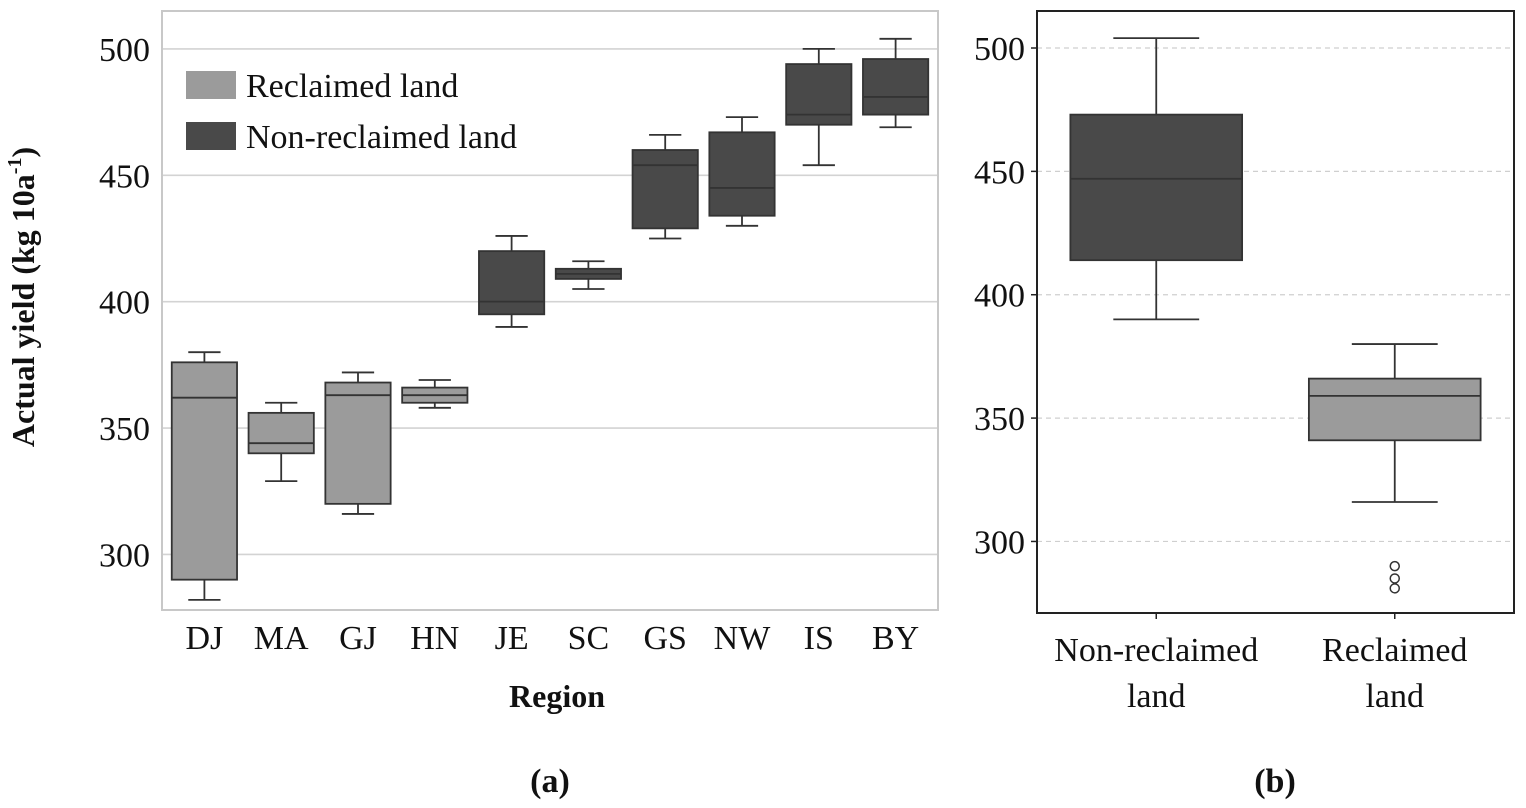 The image size is (1526, 808). What do you see at coordinates (895, 638) in the screenshot?
I see `x-tick-label: BY` at bounding box center [895, 638].